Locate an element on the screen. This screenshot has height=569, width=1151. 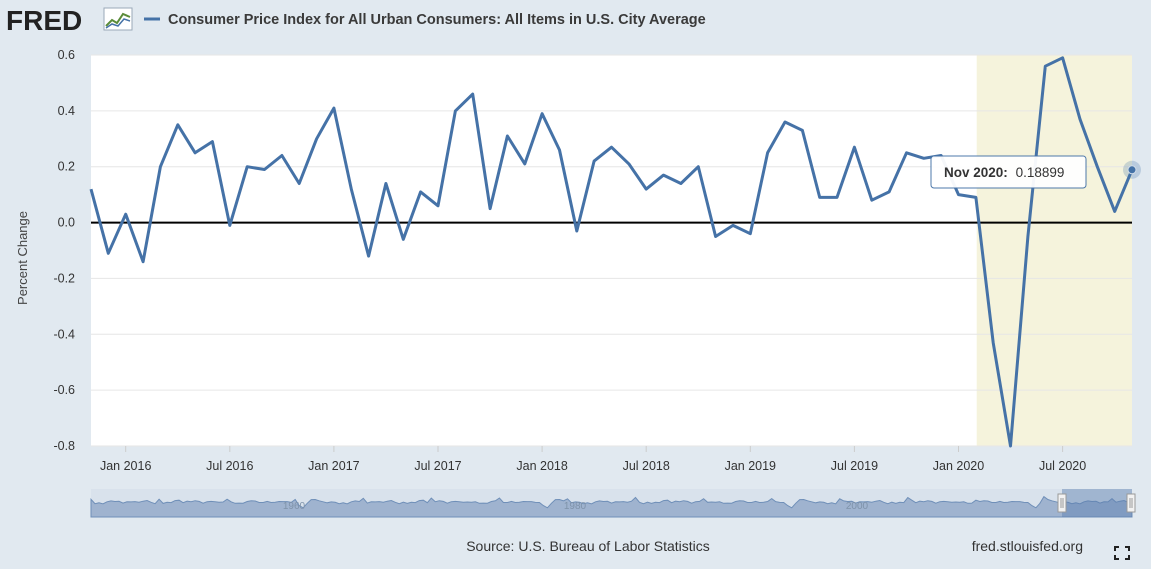
x-tick-label: Jul 2017 is located at coordinates (437, 466).